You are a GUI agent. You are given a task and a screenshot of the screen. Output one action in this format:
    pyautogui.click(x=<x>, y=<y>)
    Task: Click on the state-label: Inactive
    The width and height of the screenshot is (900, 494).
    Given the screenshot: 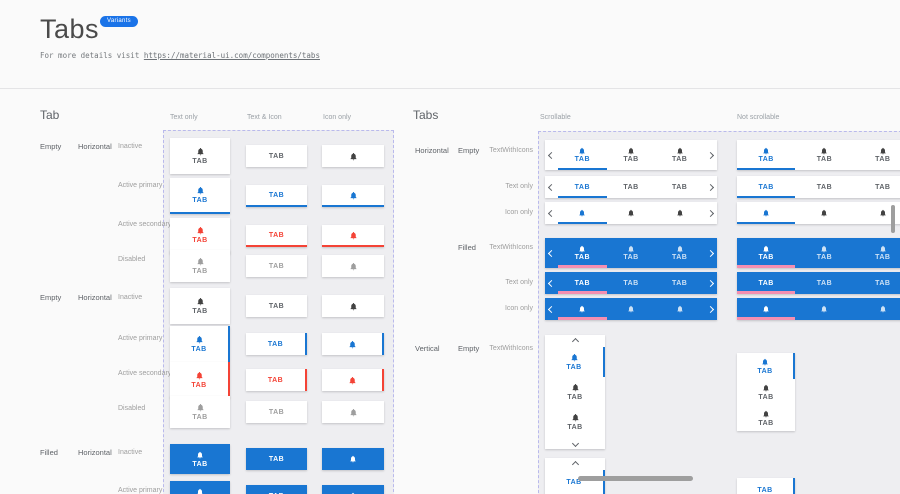 What is the action you would take?
    pyautogui.click(x=130, y=452)
    